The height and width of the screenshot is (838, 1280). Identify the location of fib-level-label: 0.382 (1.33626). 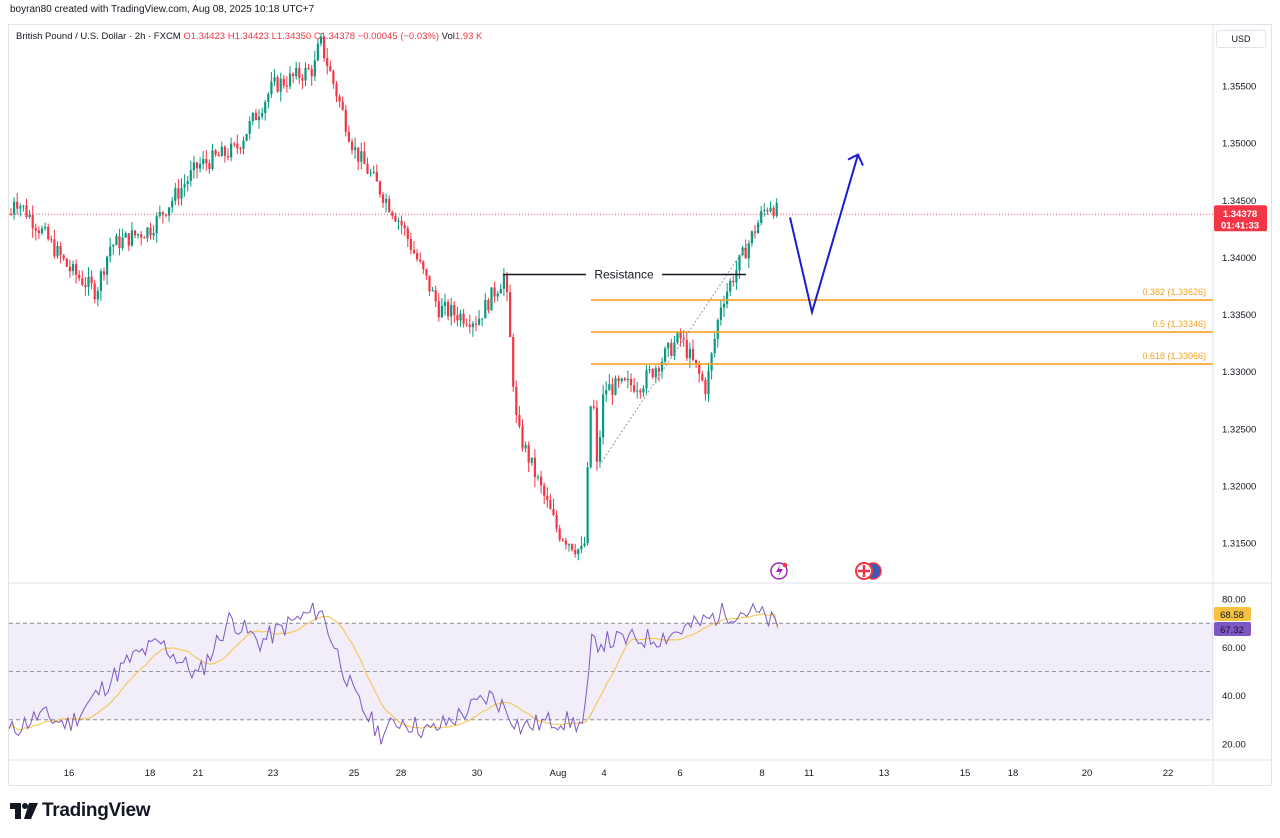
(1174, 292).